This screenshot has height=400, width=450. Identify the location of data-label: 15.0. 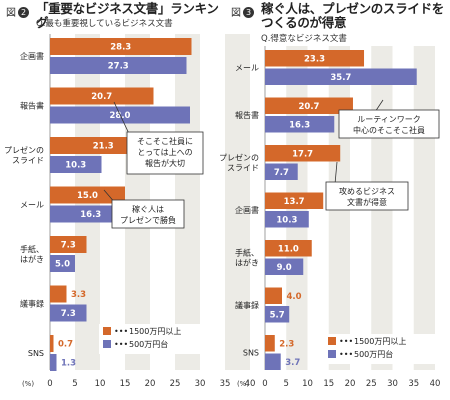
(87, 196).